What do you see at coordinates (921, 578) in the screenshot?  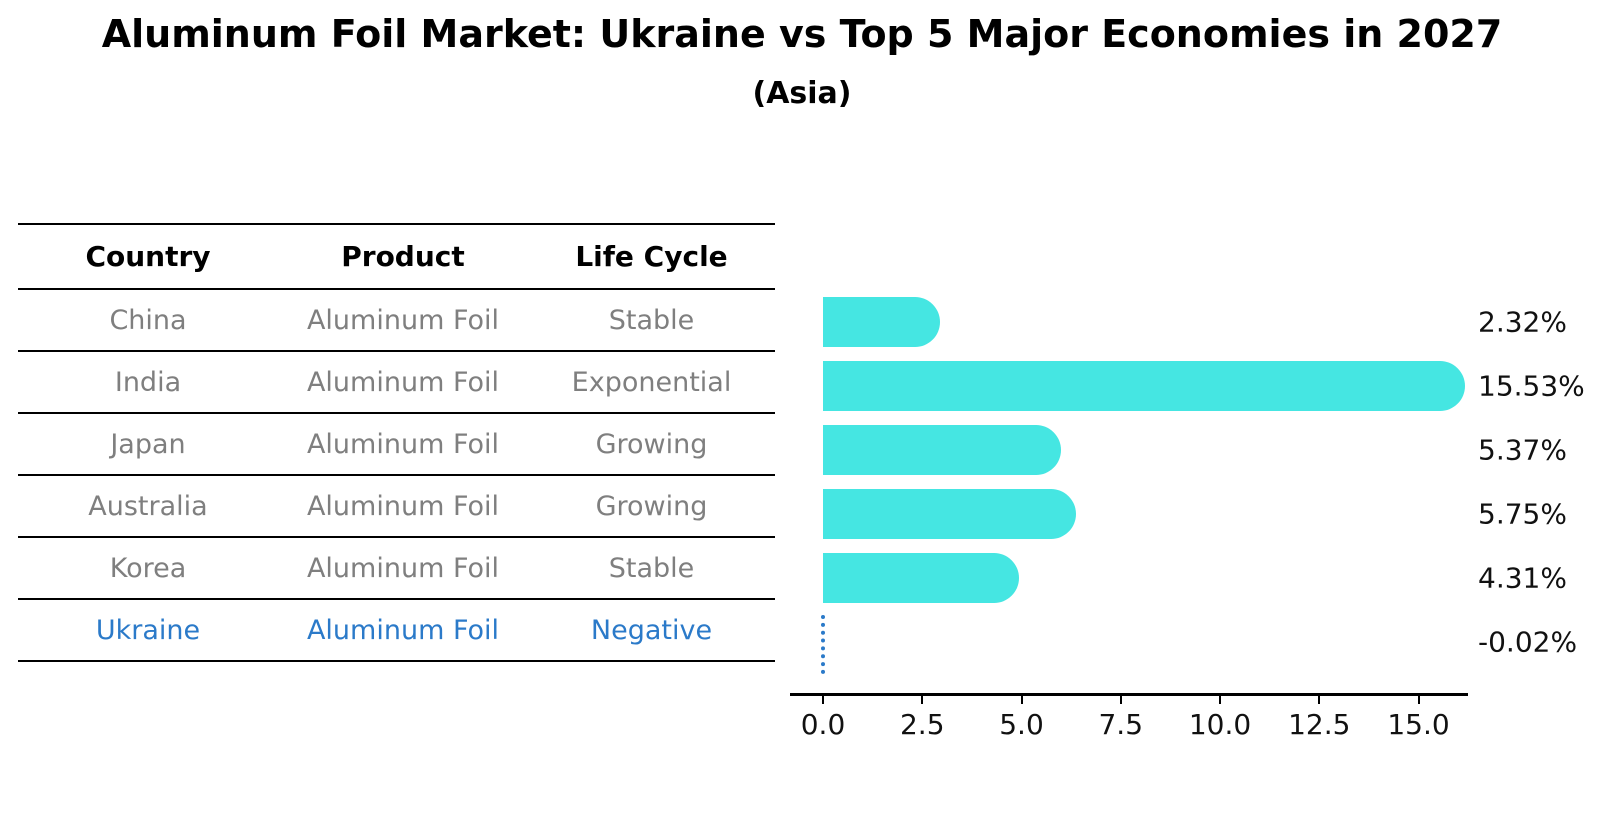 I see `bar-korea` at bounding box center [921, 578].